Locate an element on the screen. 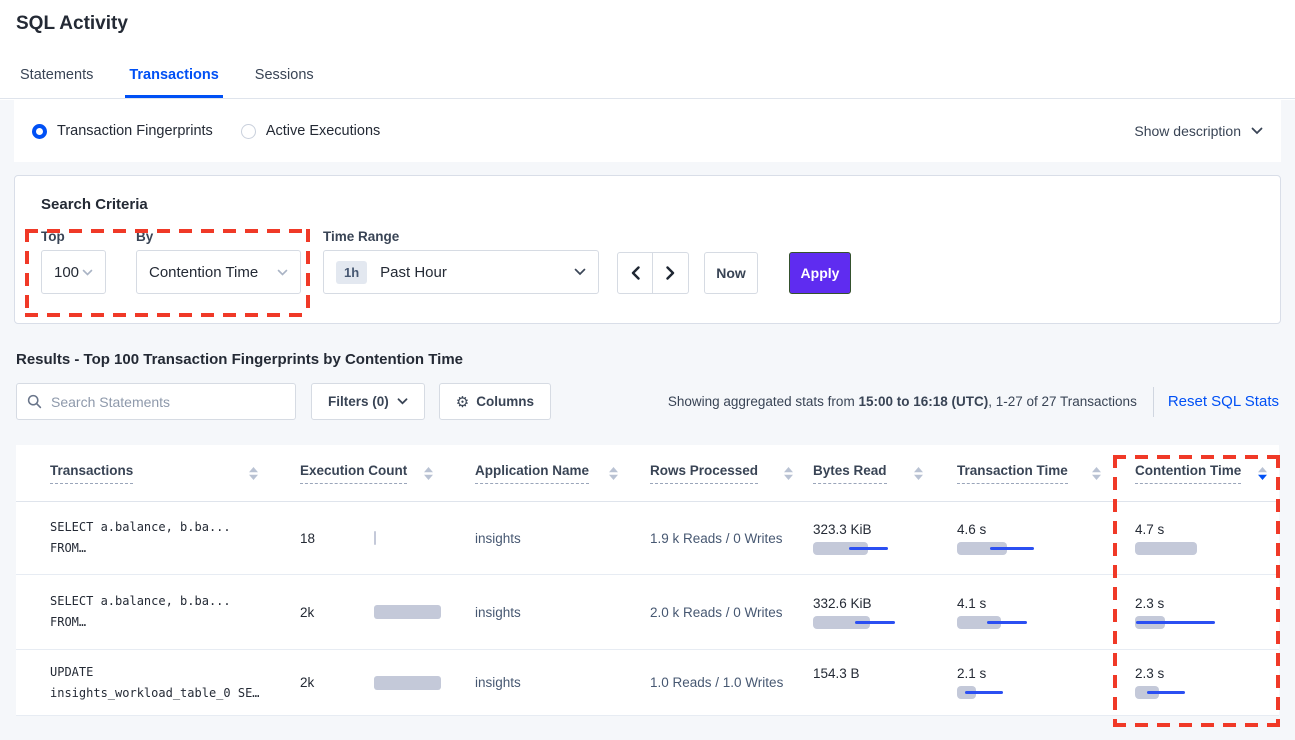  tab-statements: Statements is located at coordinates (57, 75).